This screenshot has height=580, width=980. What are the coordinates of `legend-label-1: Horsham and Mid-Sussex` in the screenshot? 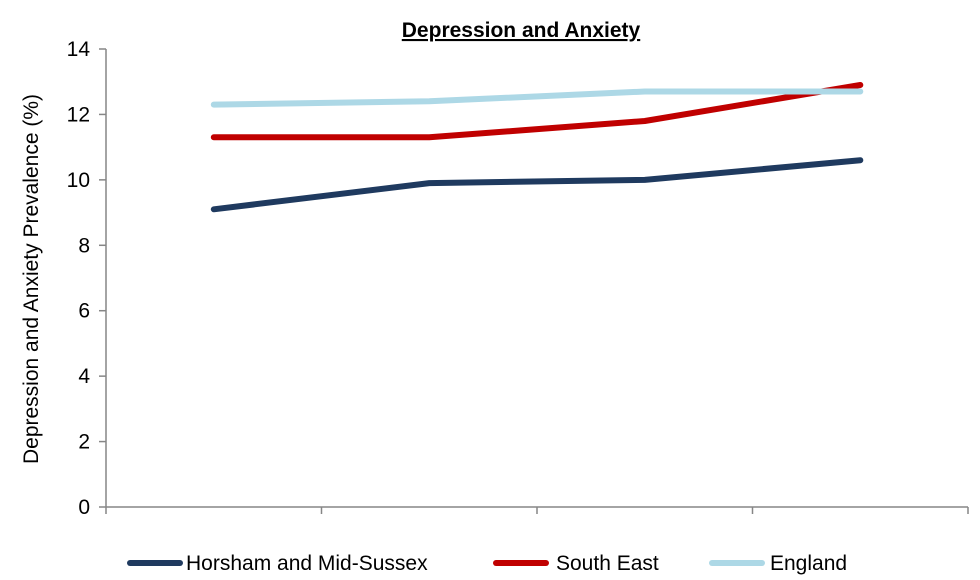 It's located at (307, 563).